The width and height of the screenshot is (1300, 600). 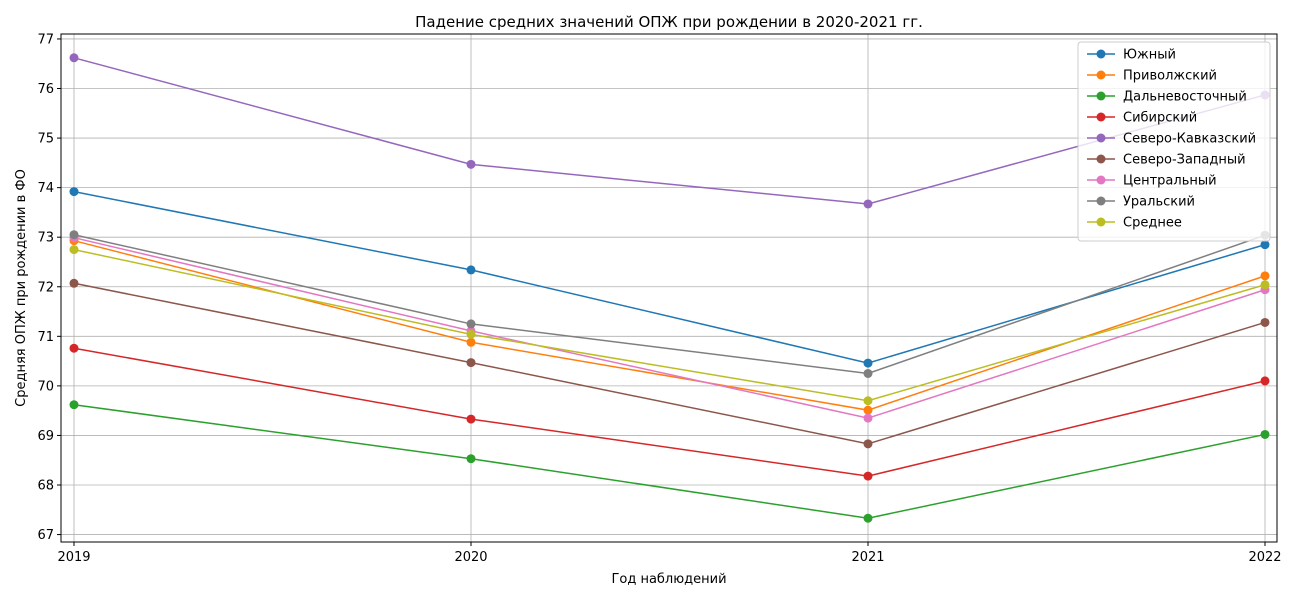 I want to click on legend-label: Уральский, so click(x=1159, y=202).